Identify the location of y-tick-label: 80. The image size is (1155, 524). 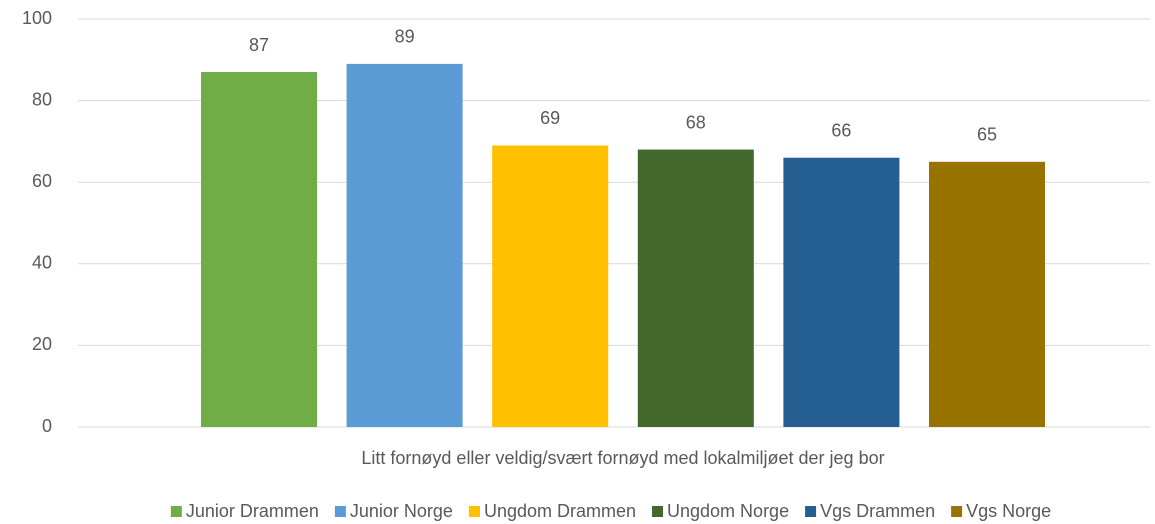
(42, 99).